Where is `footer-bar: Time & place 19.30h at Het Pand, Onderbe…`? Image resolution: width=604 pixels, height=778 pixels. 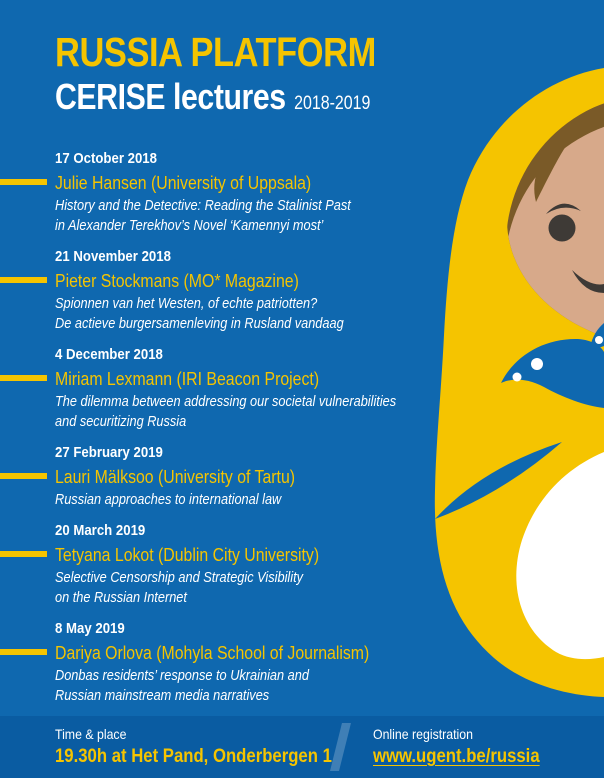
footer-bar: Time & place 19.30h at Het Pand, Onderbe… is located at coordinates (302, 747).